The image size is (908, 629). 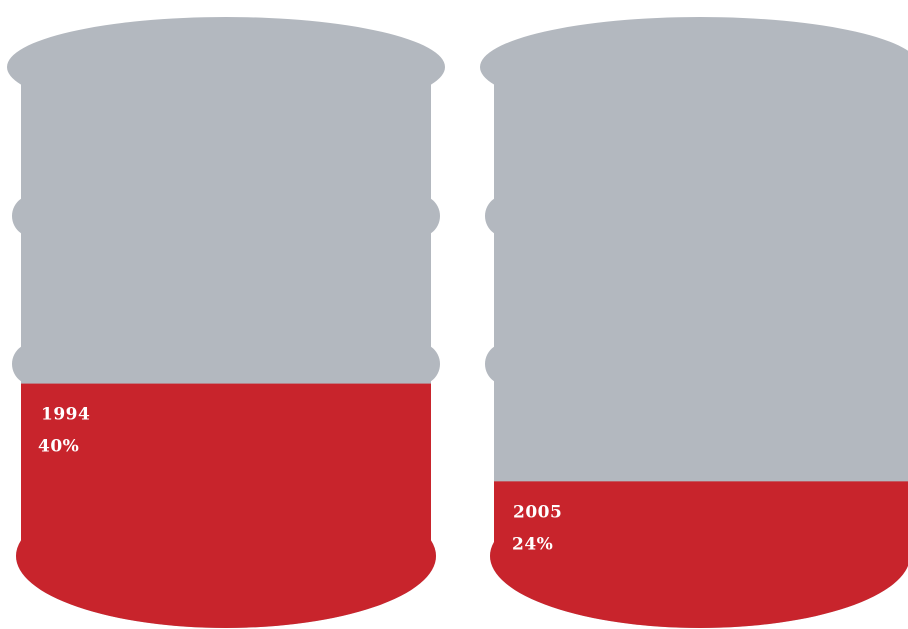 I want to click on category-label-1994: 1994, so click(x=65, y=415).